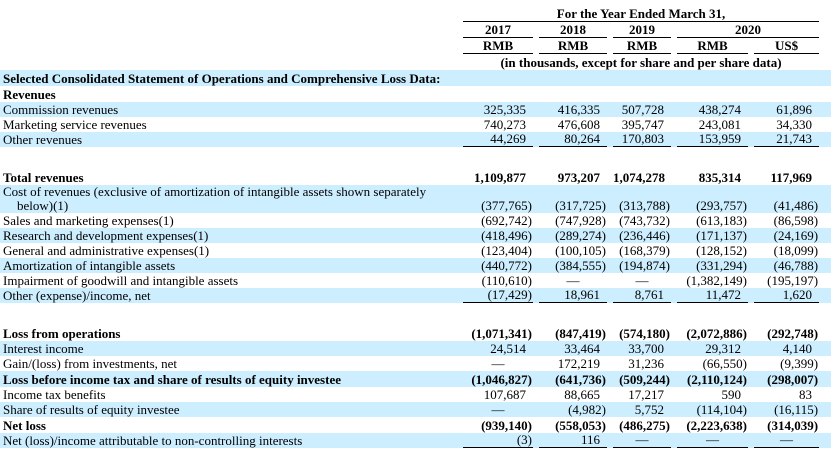  I want to click on value-cell: (66,550), so click(709, 363).